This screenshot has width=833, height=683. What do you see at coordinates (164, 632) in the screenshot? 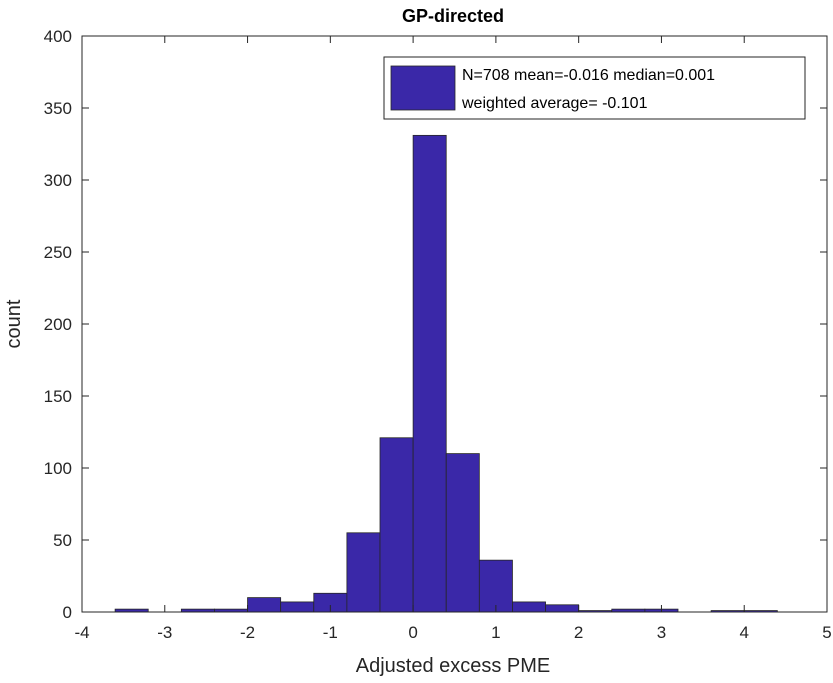
I see `x-tick-label: -3` at bounding box center [164, 632].